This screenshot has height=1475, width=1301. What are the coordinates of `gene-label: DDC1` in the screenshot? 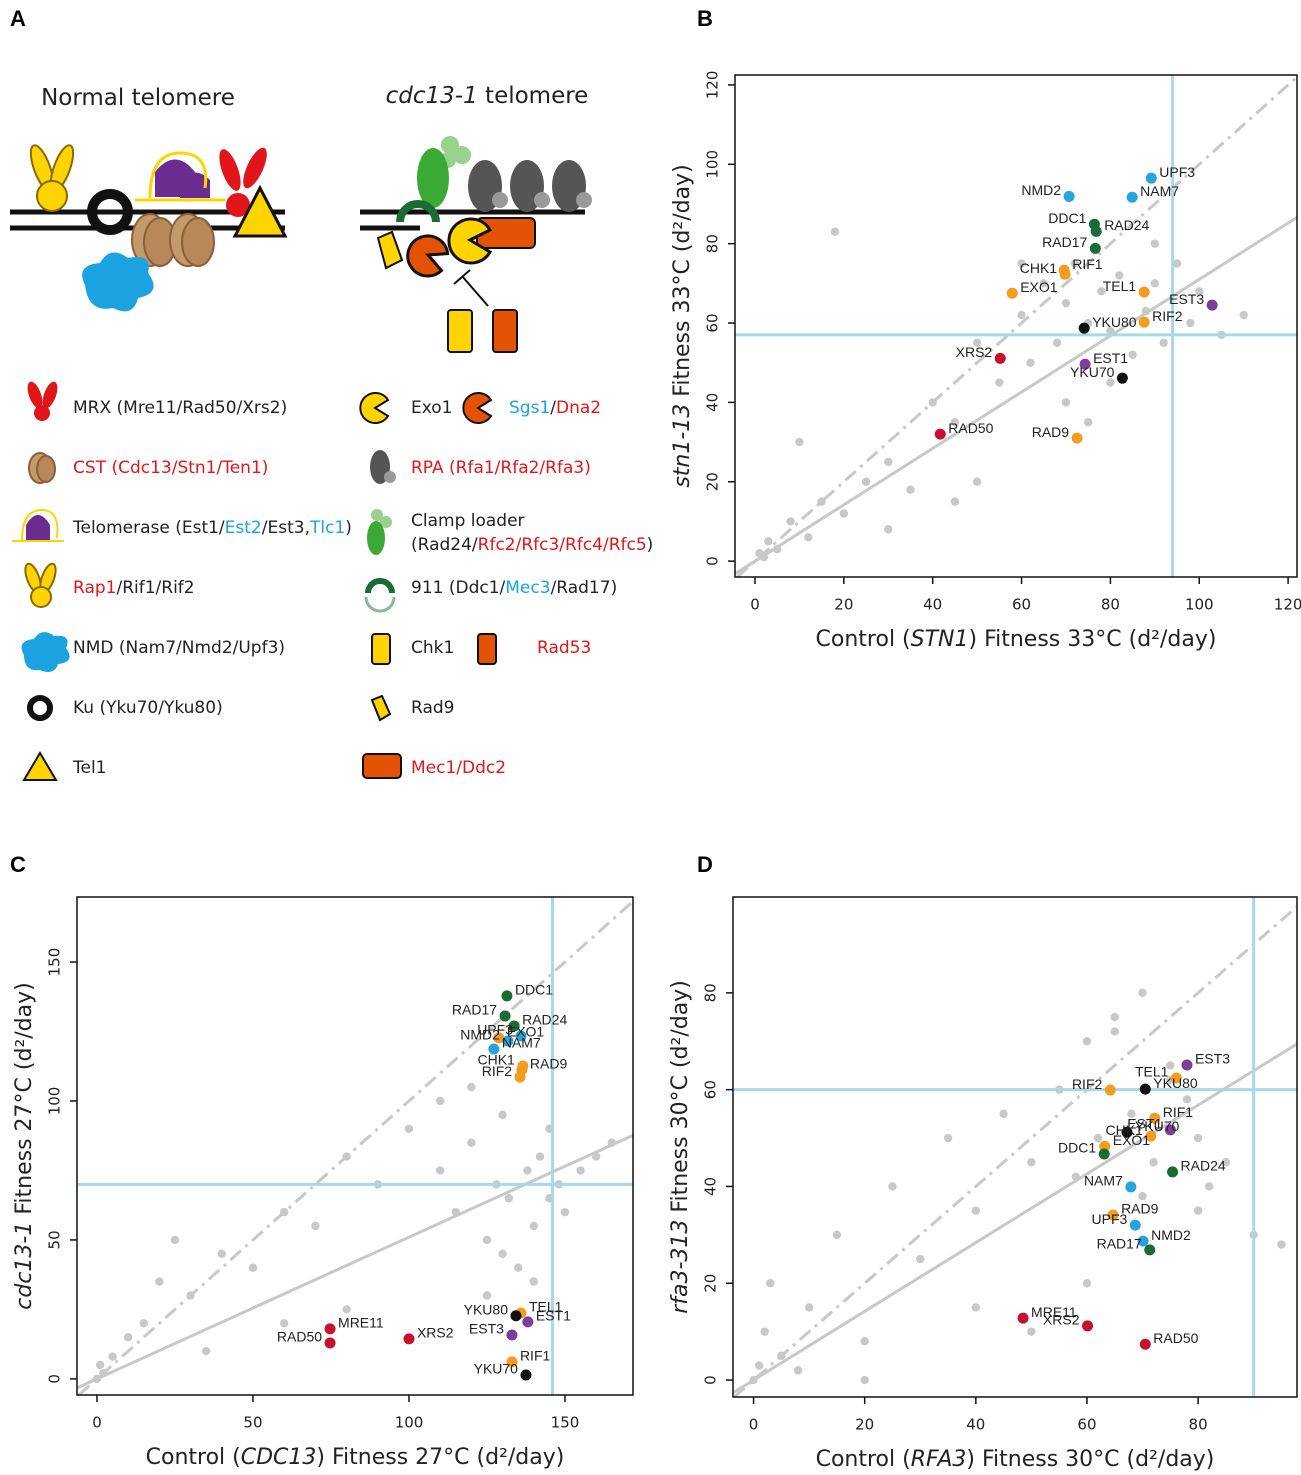 It's located at (534, 990).